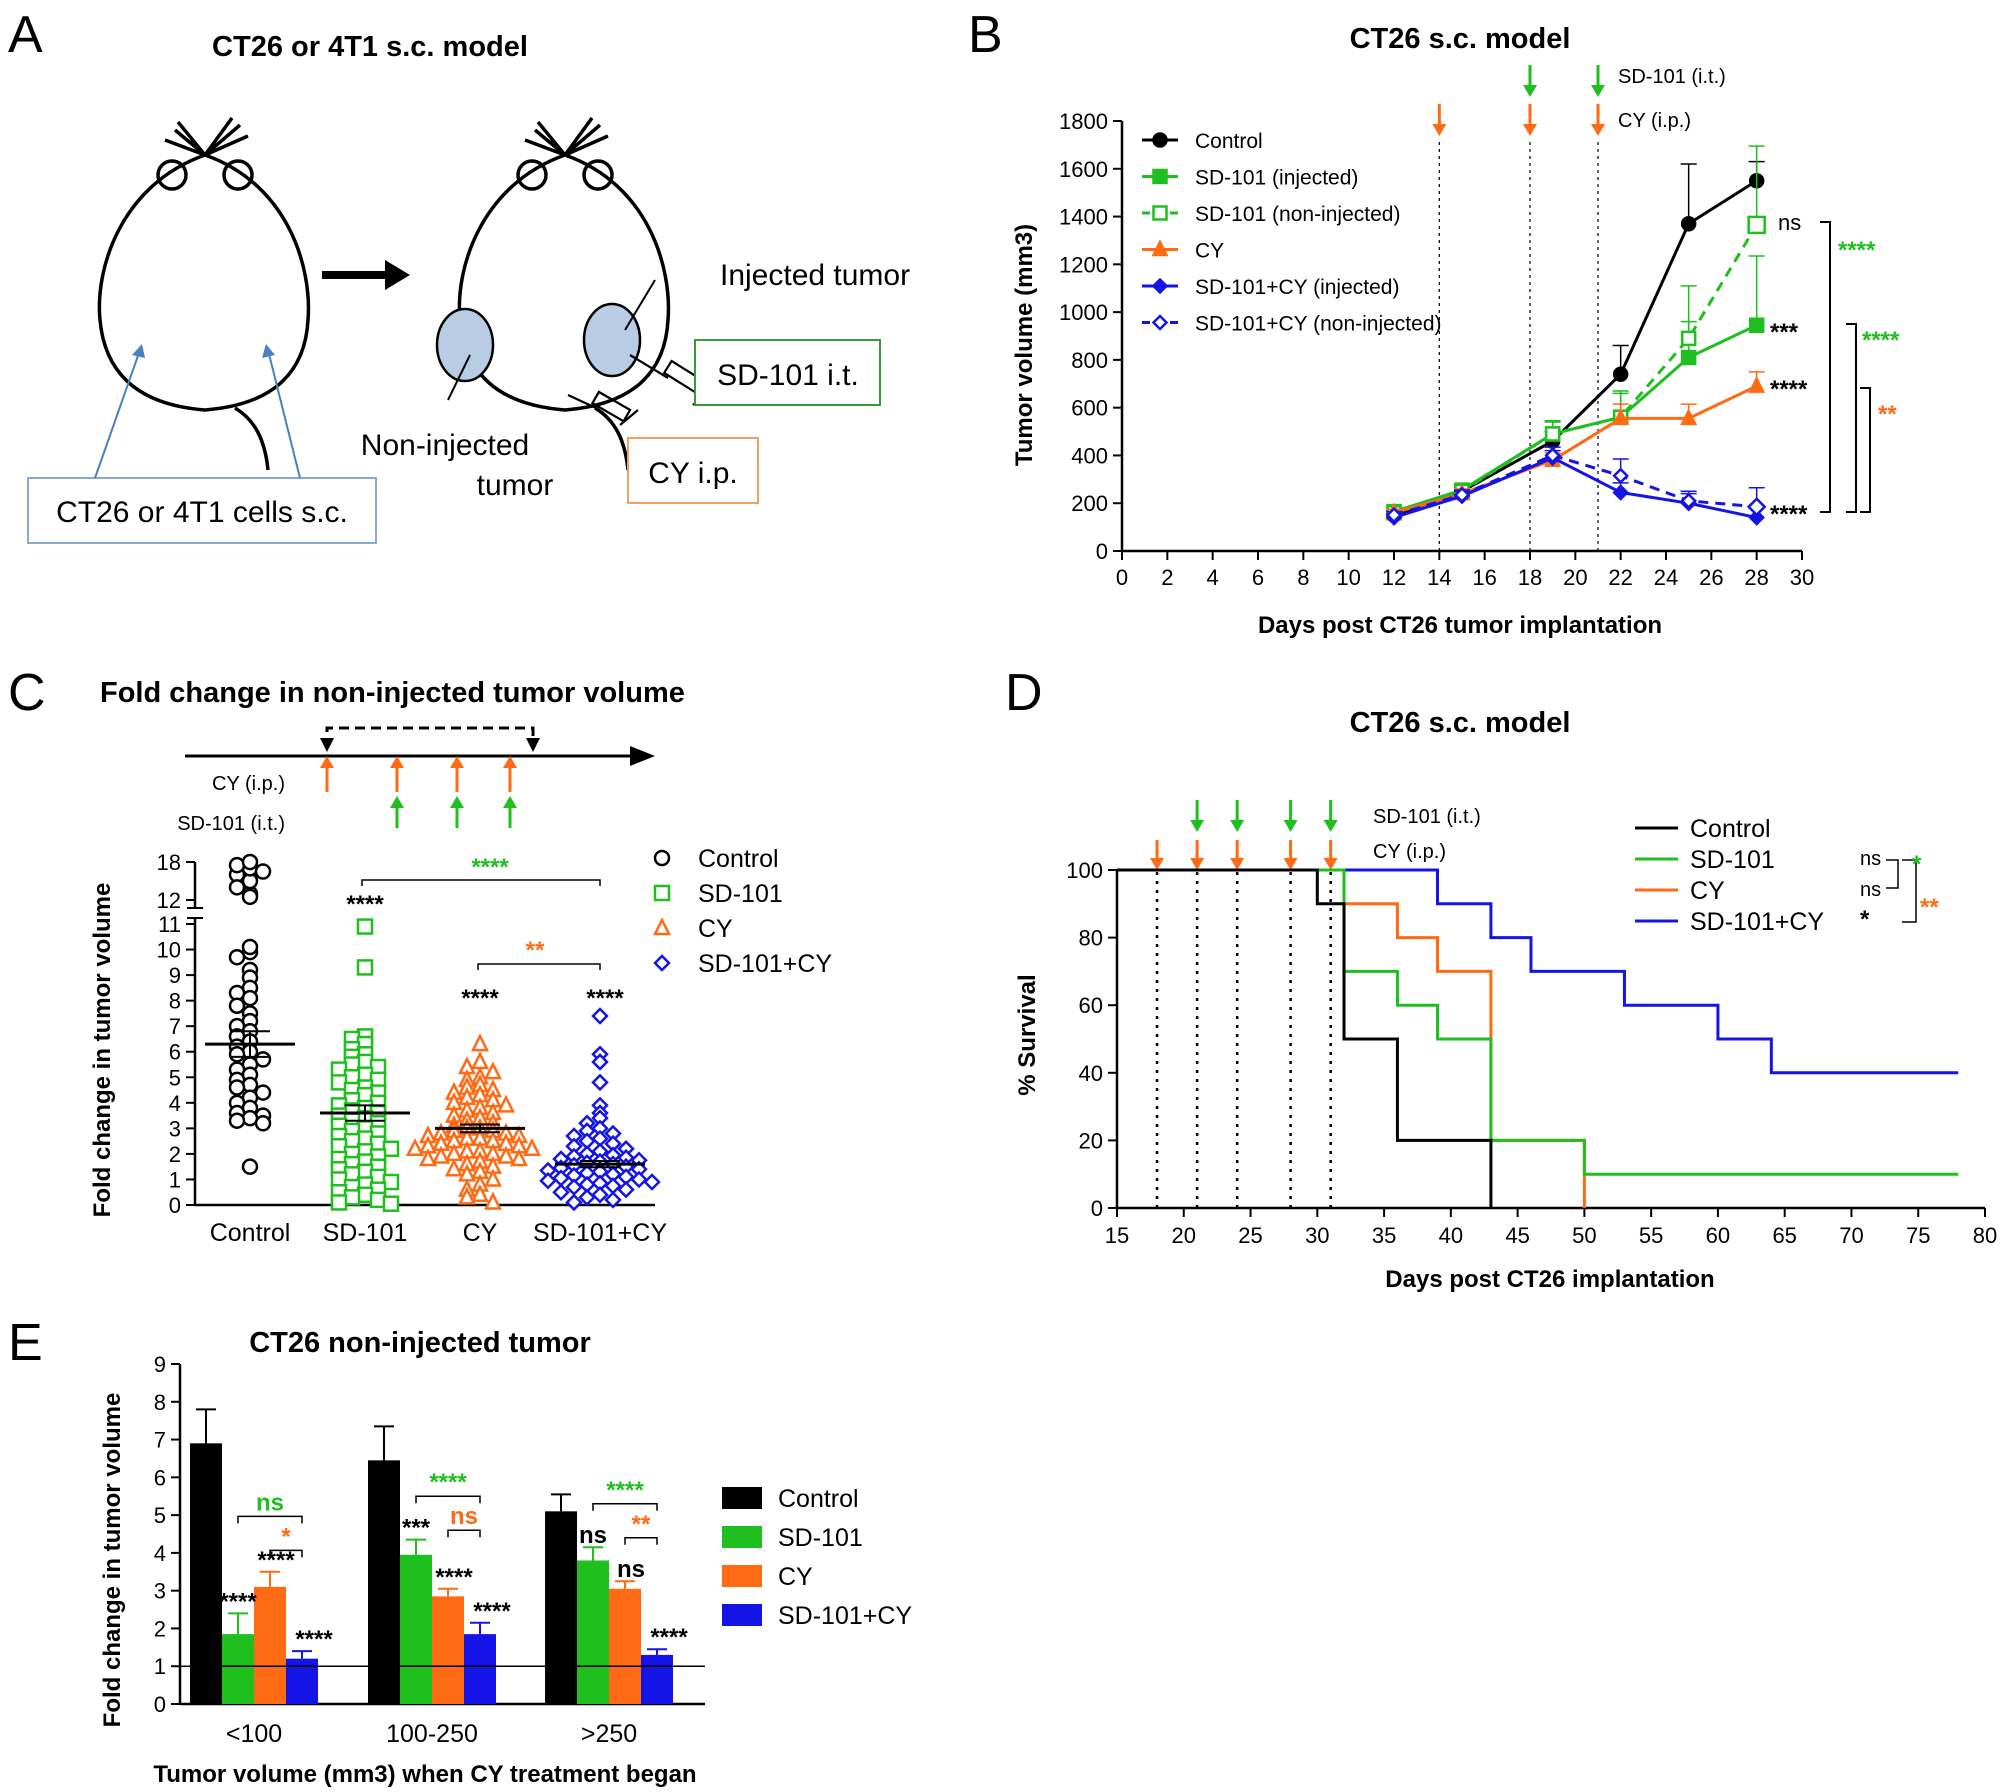 The height and width of the screenshot is (1792, 2000). I want to click on panel-c-legend-label: CY, so click(715, 929).